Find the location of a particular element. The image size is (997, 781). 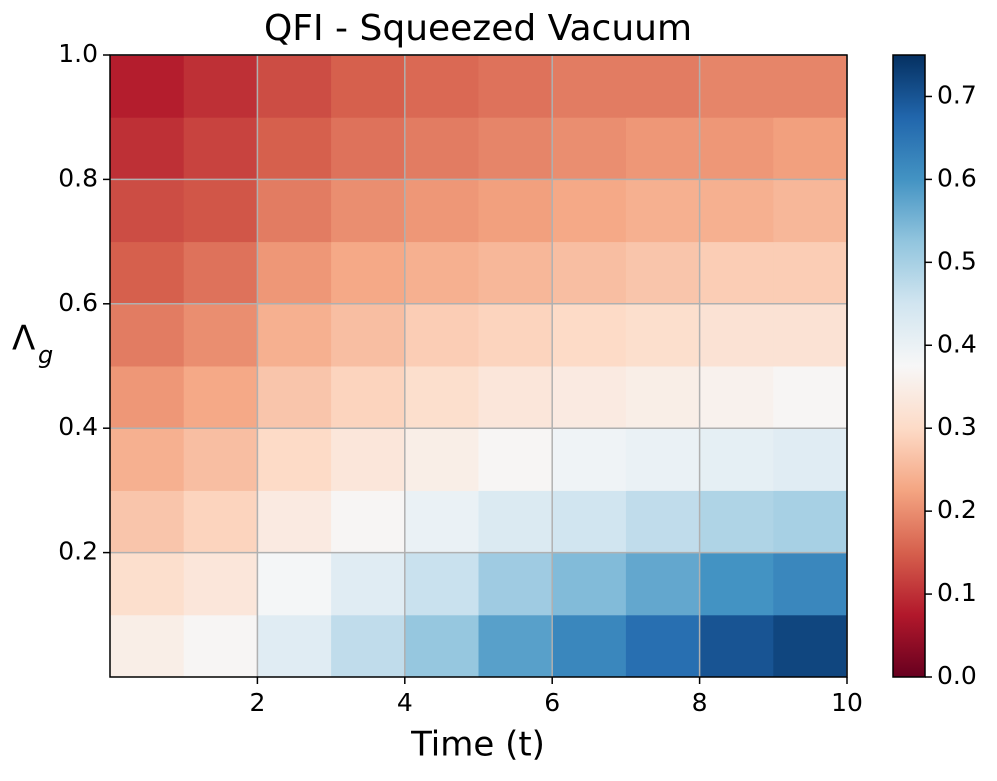

colorbar-tick-label: 0.6 is located at coordinates (957, 177).